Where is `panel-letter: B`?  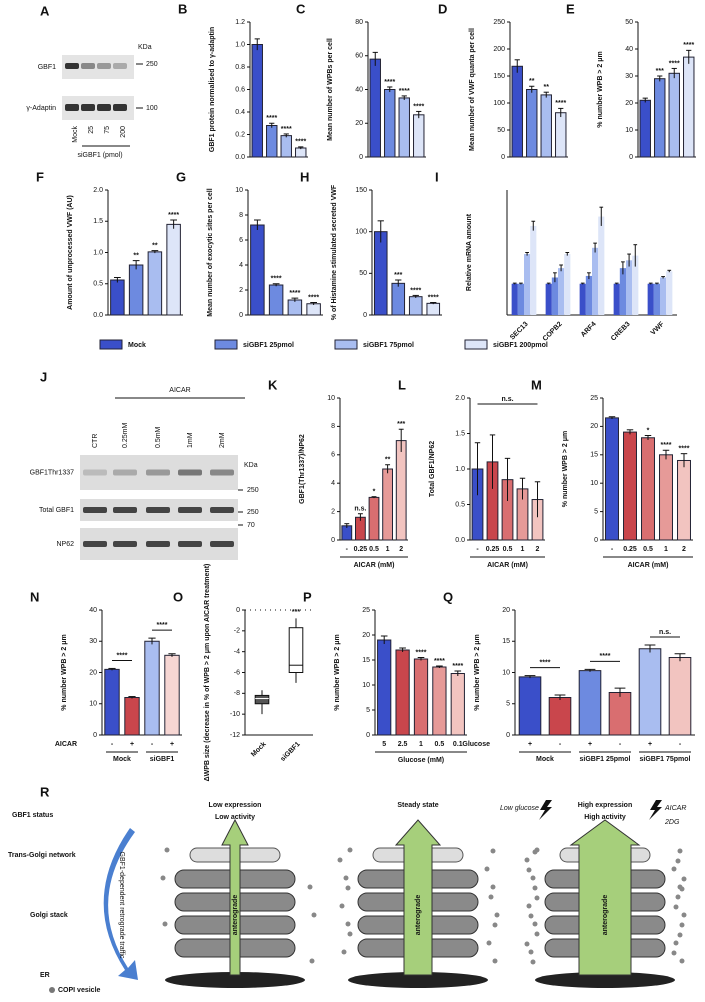 panel-letter: B is located at coordinates (182, 8).